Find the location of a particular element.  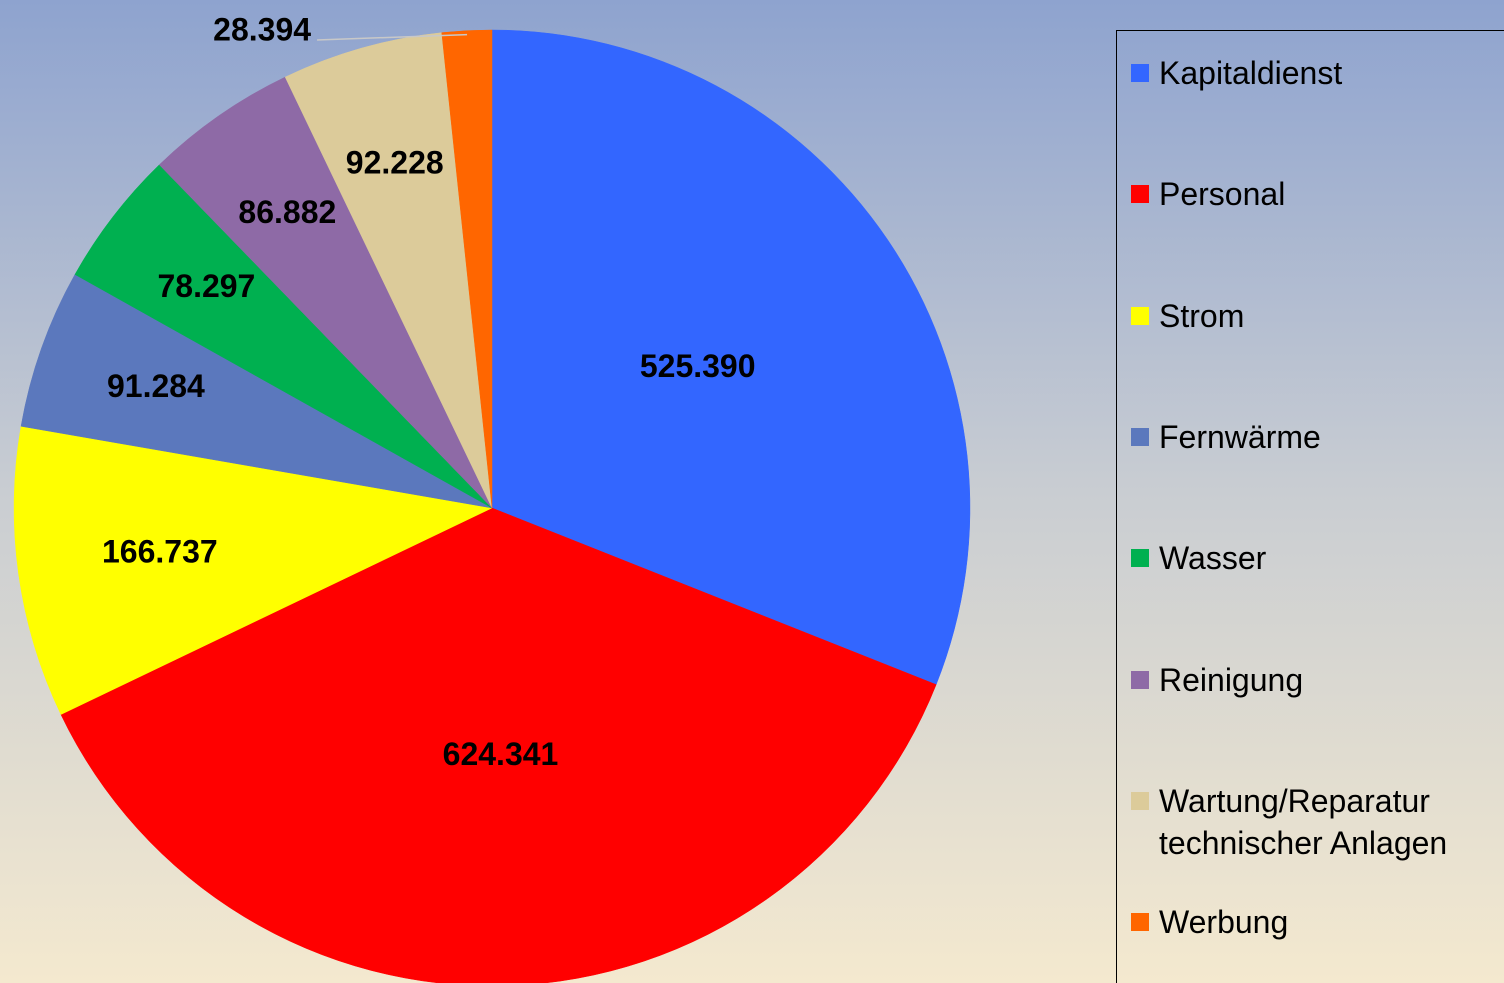

legend-item: Wartung/Reparatur technischer Anlagen is located at coordinates (1306, 822).